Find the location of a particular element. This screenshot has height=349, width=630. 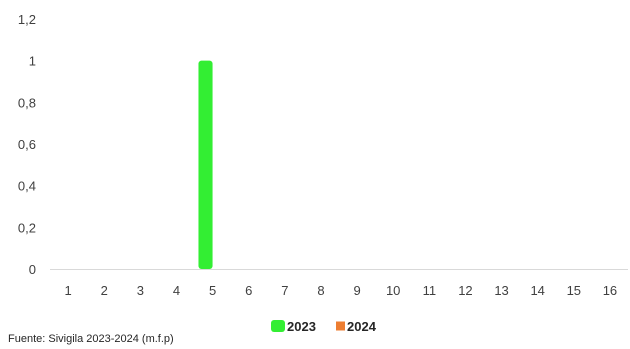

source-note: Fuente: Sivigila 2023-2024 (m.f.p) is located at coordinates (91, 339).